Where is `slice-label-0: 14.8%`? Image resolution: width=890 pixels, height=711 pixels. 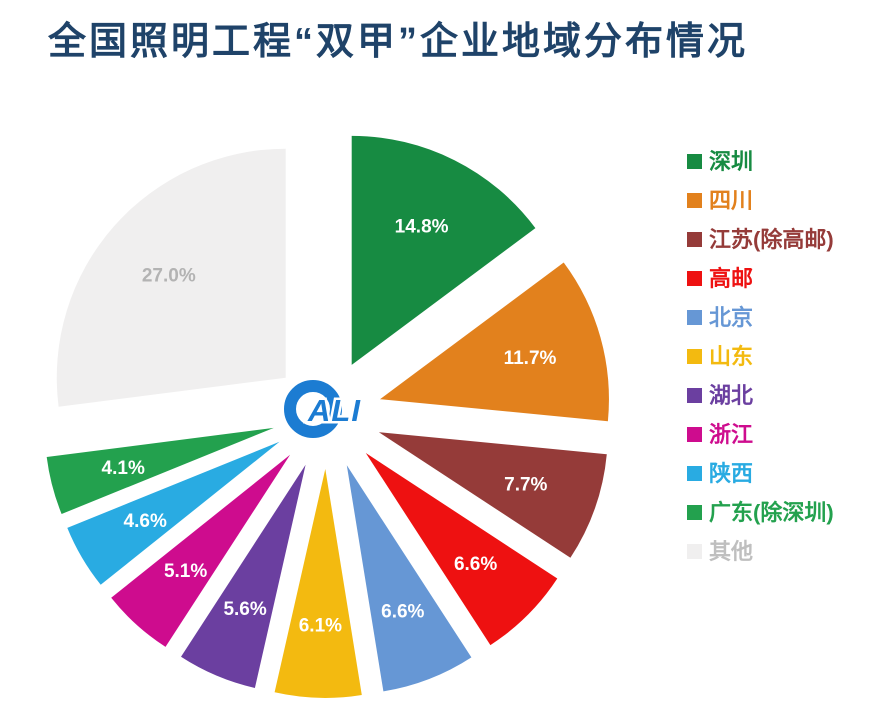
slice-label-0: 14.8% is located at coordinates (422, 226).